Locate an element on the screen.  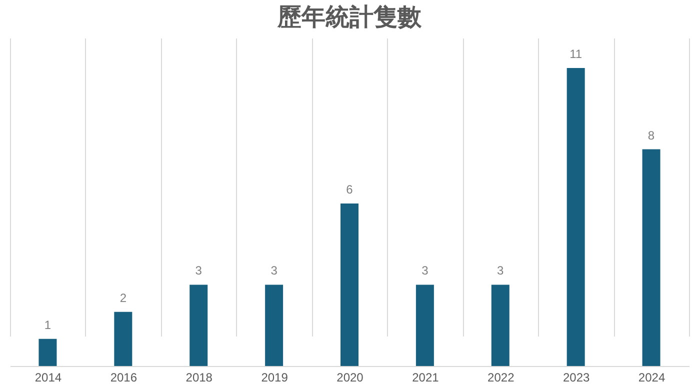
x-tick-label: 2016 is located at coordinates (124, 377).